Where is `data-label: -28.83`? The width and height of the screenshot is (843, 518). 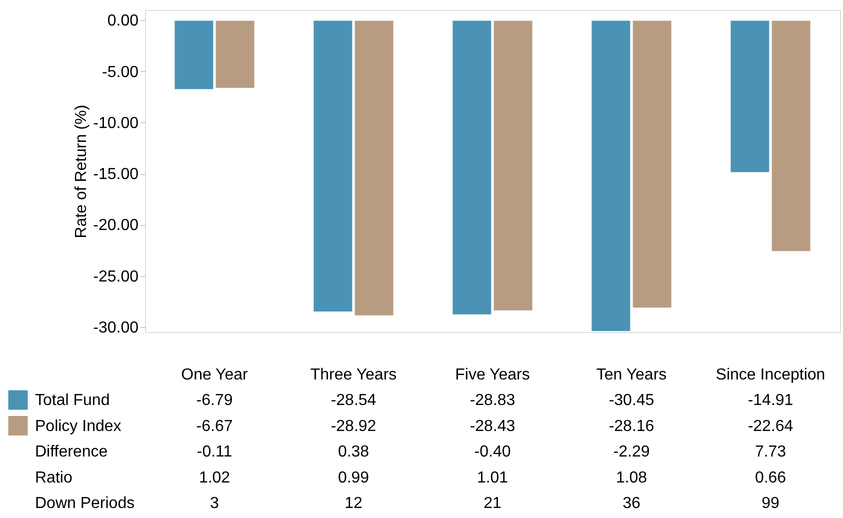
data-label: -28.83 is located at coordinates (493, 400).